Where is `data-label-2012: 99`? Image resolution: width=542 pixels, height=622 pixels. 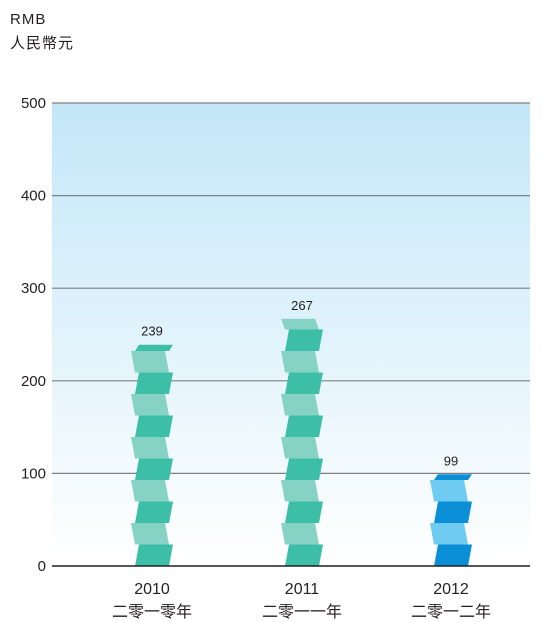
data-label-2012: 99 is located at coordinates (451, 460).